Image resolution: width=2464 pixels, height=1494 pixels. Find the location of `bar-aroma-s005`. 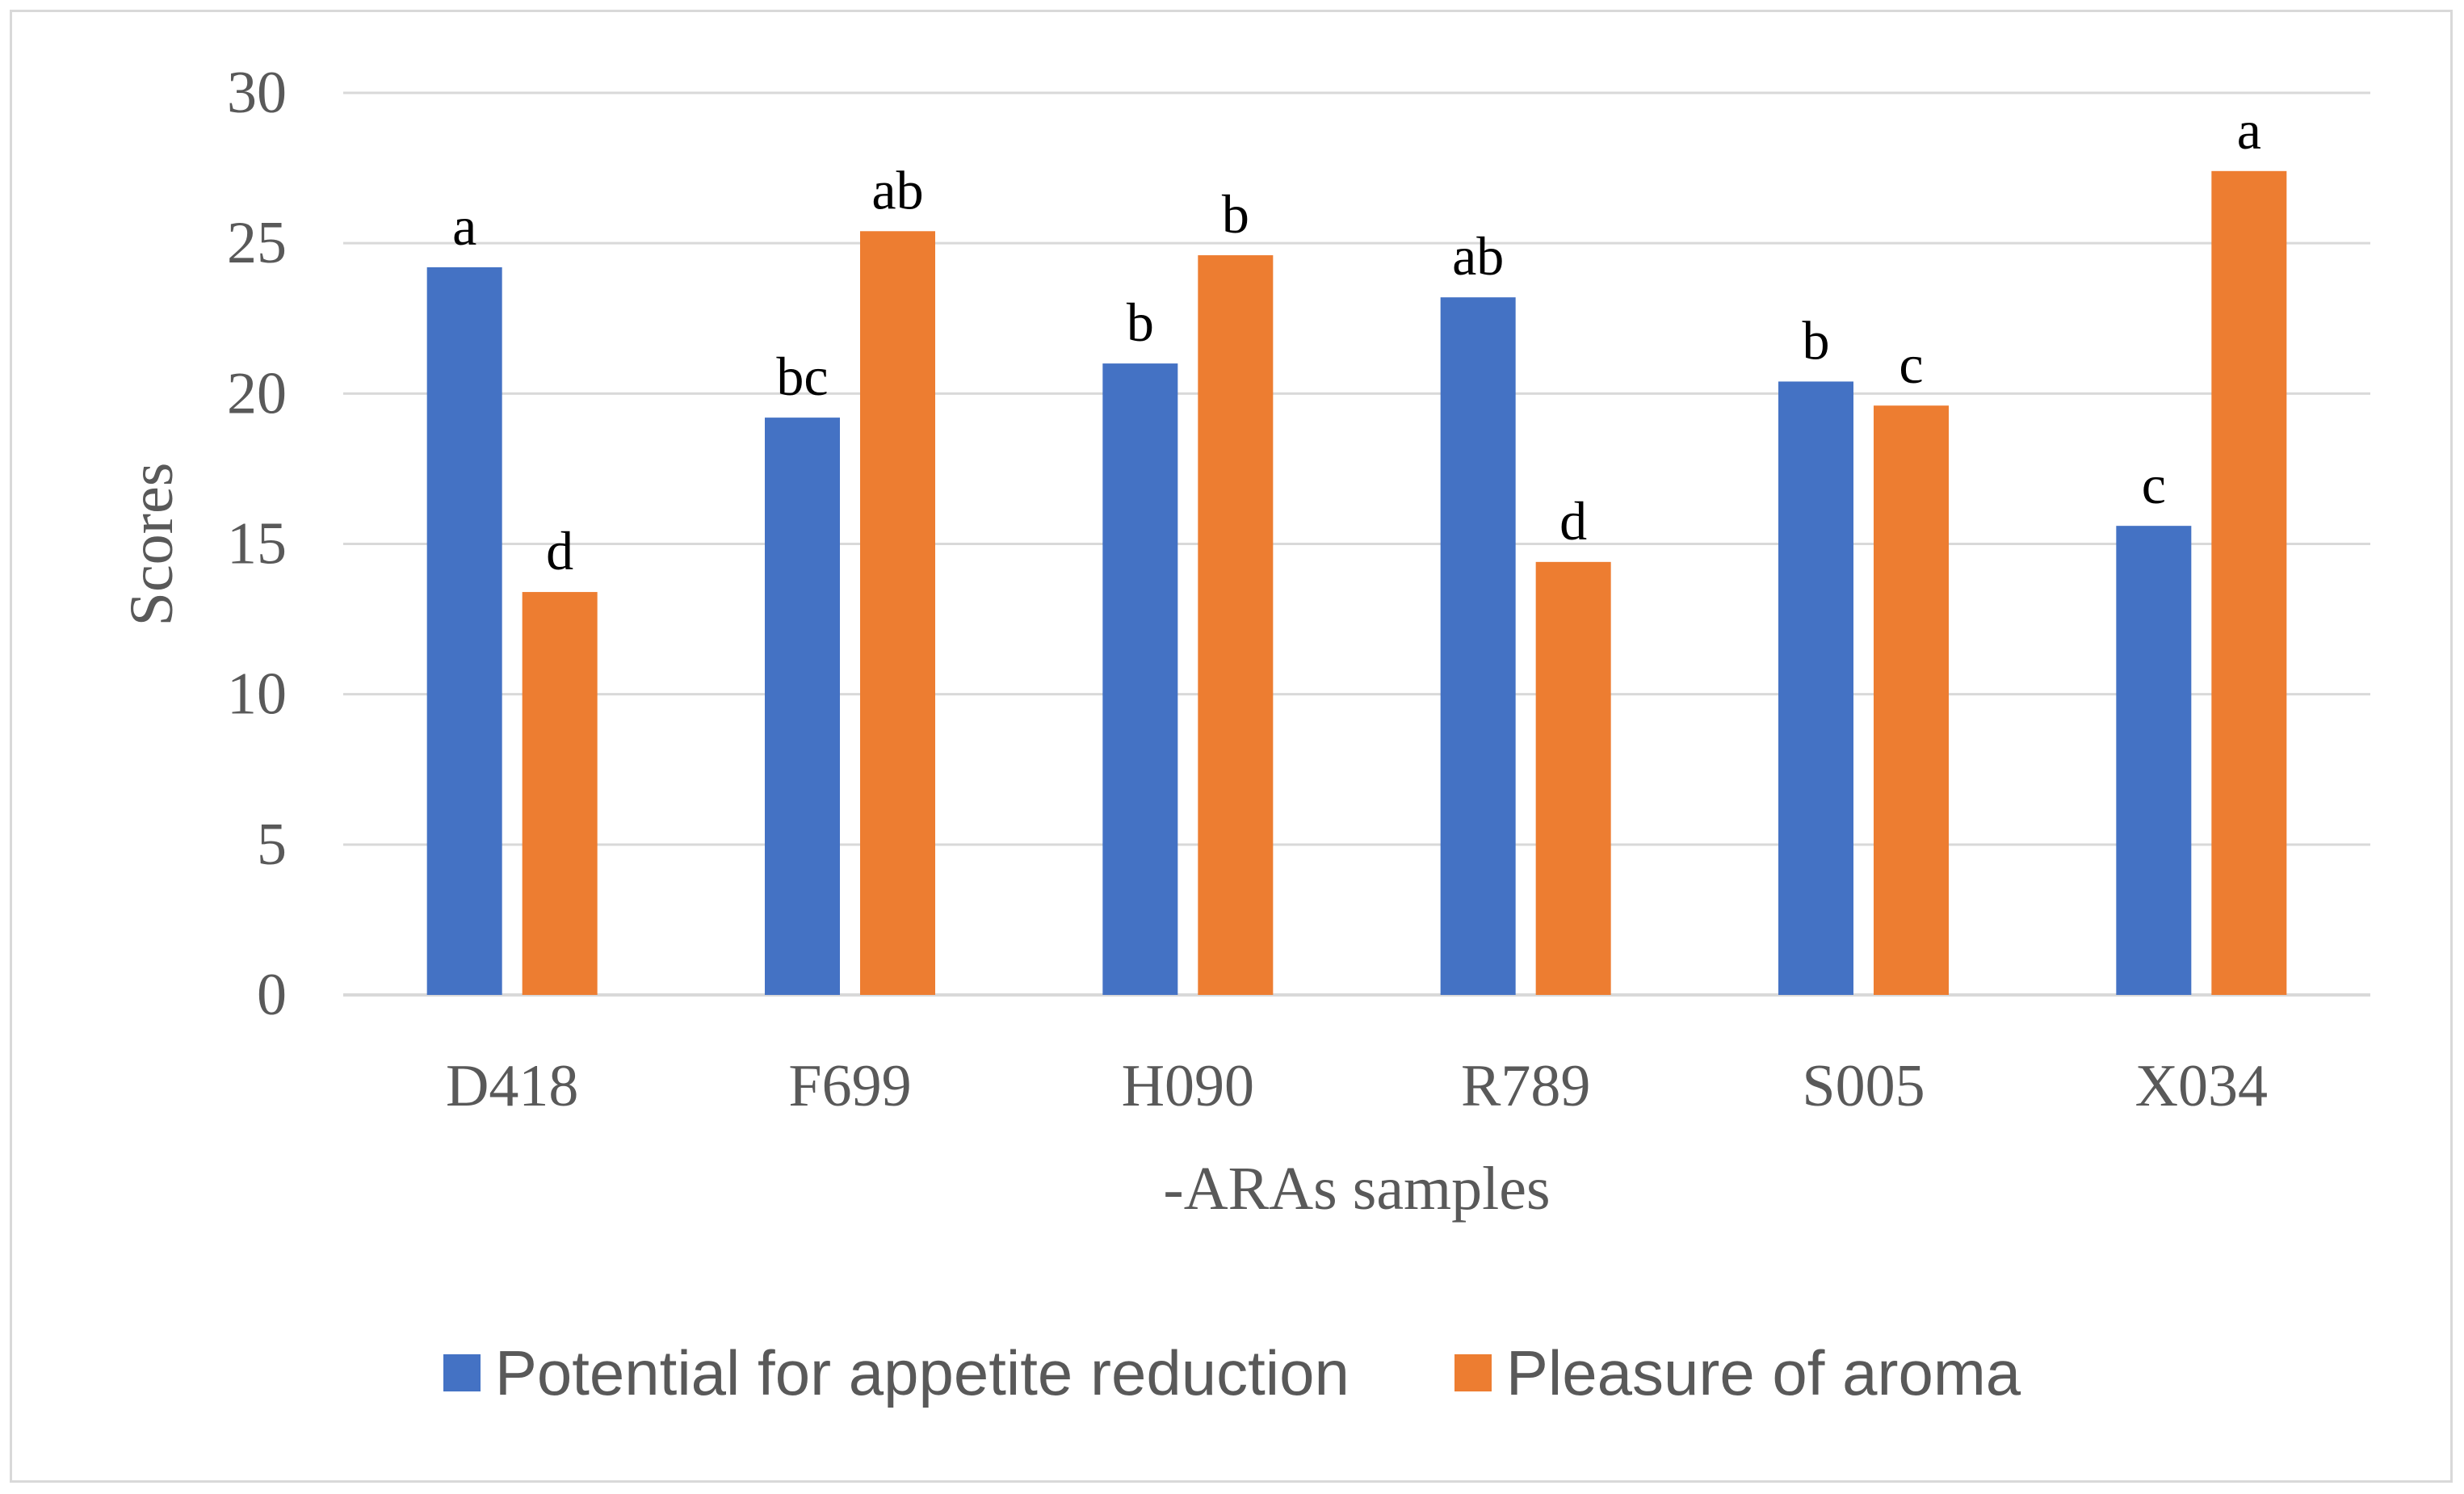

bar-aroma-s005 is located at coordinates (1911, 700).